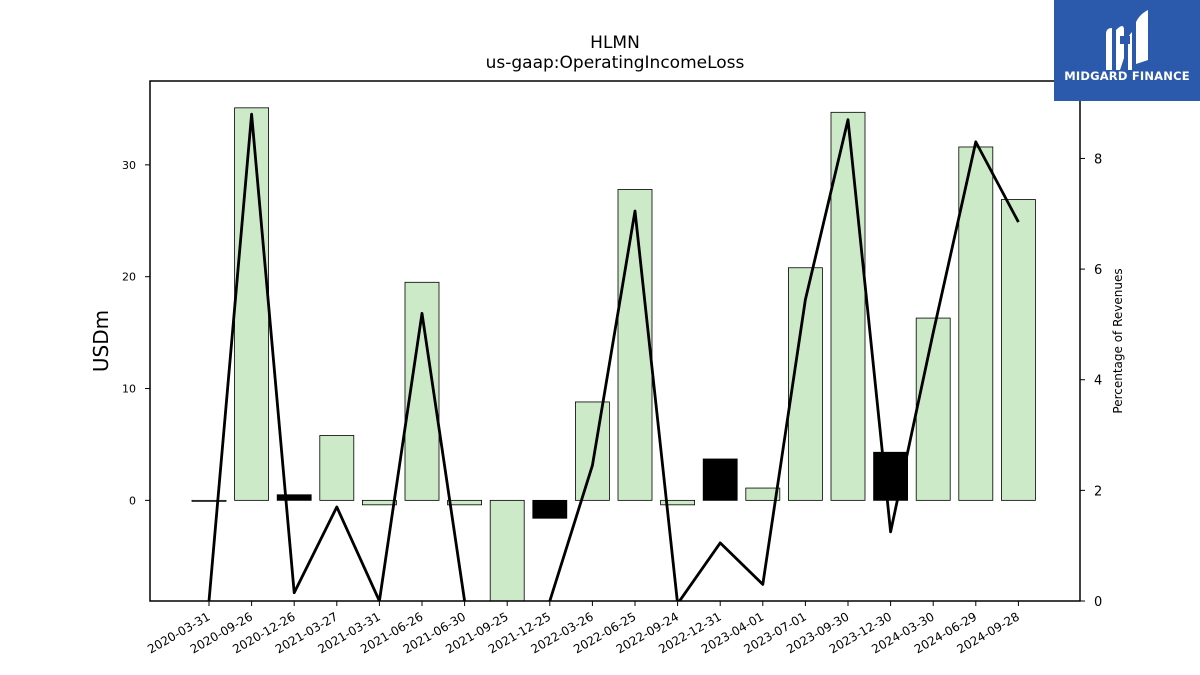 This screenshot has height=675, width=1200. Describe the element at coordinates (1127, 40) in the screenshot. I see `logo-mark-icon` at that location.